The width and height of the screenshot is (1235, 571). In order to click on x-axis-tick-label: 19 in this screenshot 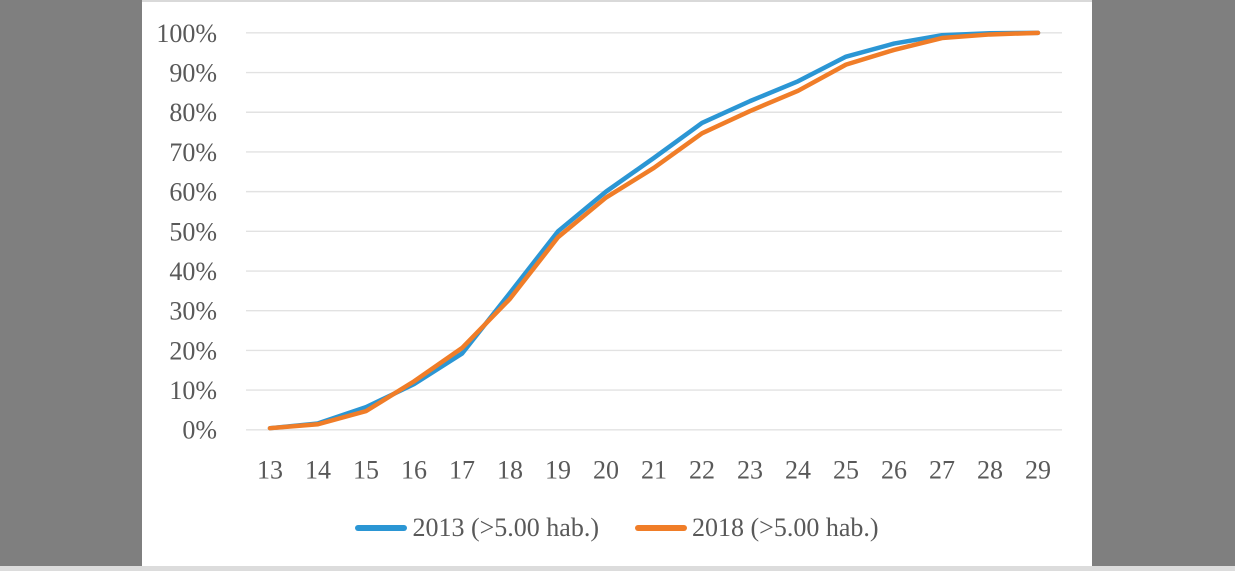, I will do `click(558, 469)`.